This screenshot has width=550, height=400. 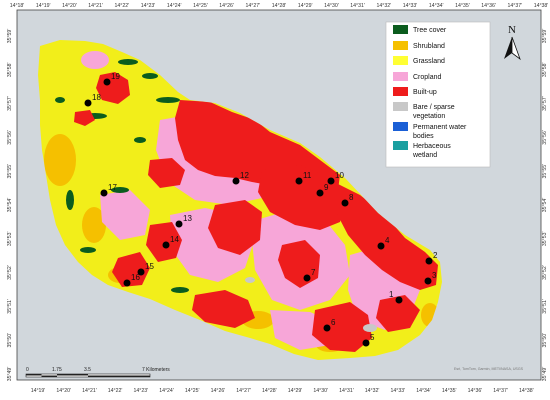 I want to click on site-marker-17: 17, so click(x=108, y=190).